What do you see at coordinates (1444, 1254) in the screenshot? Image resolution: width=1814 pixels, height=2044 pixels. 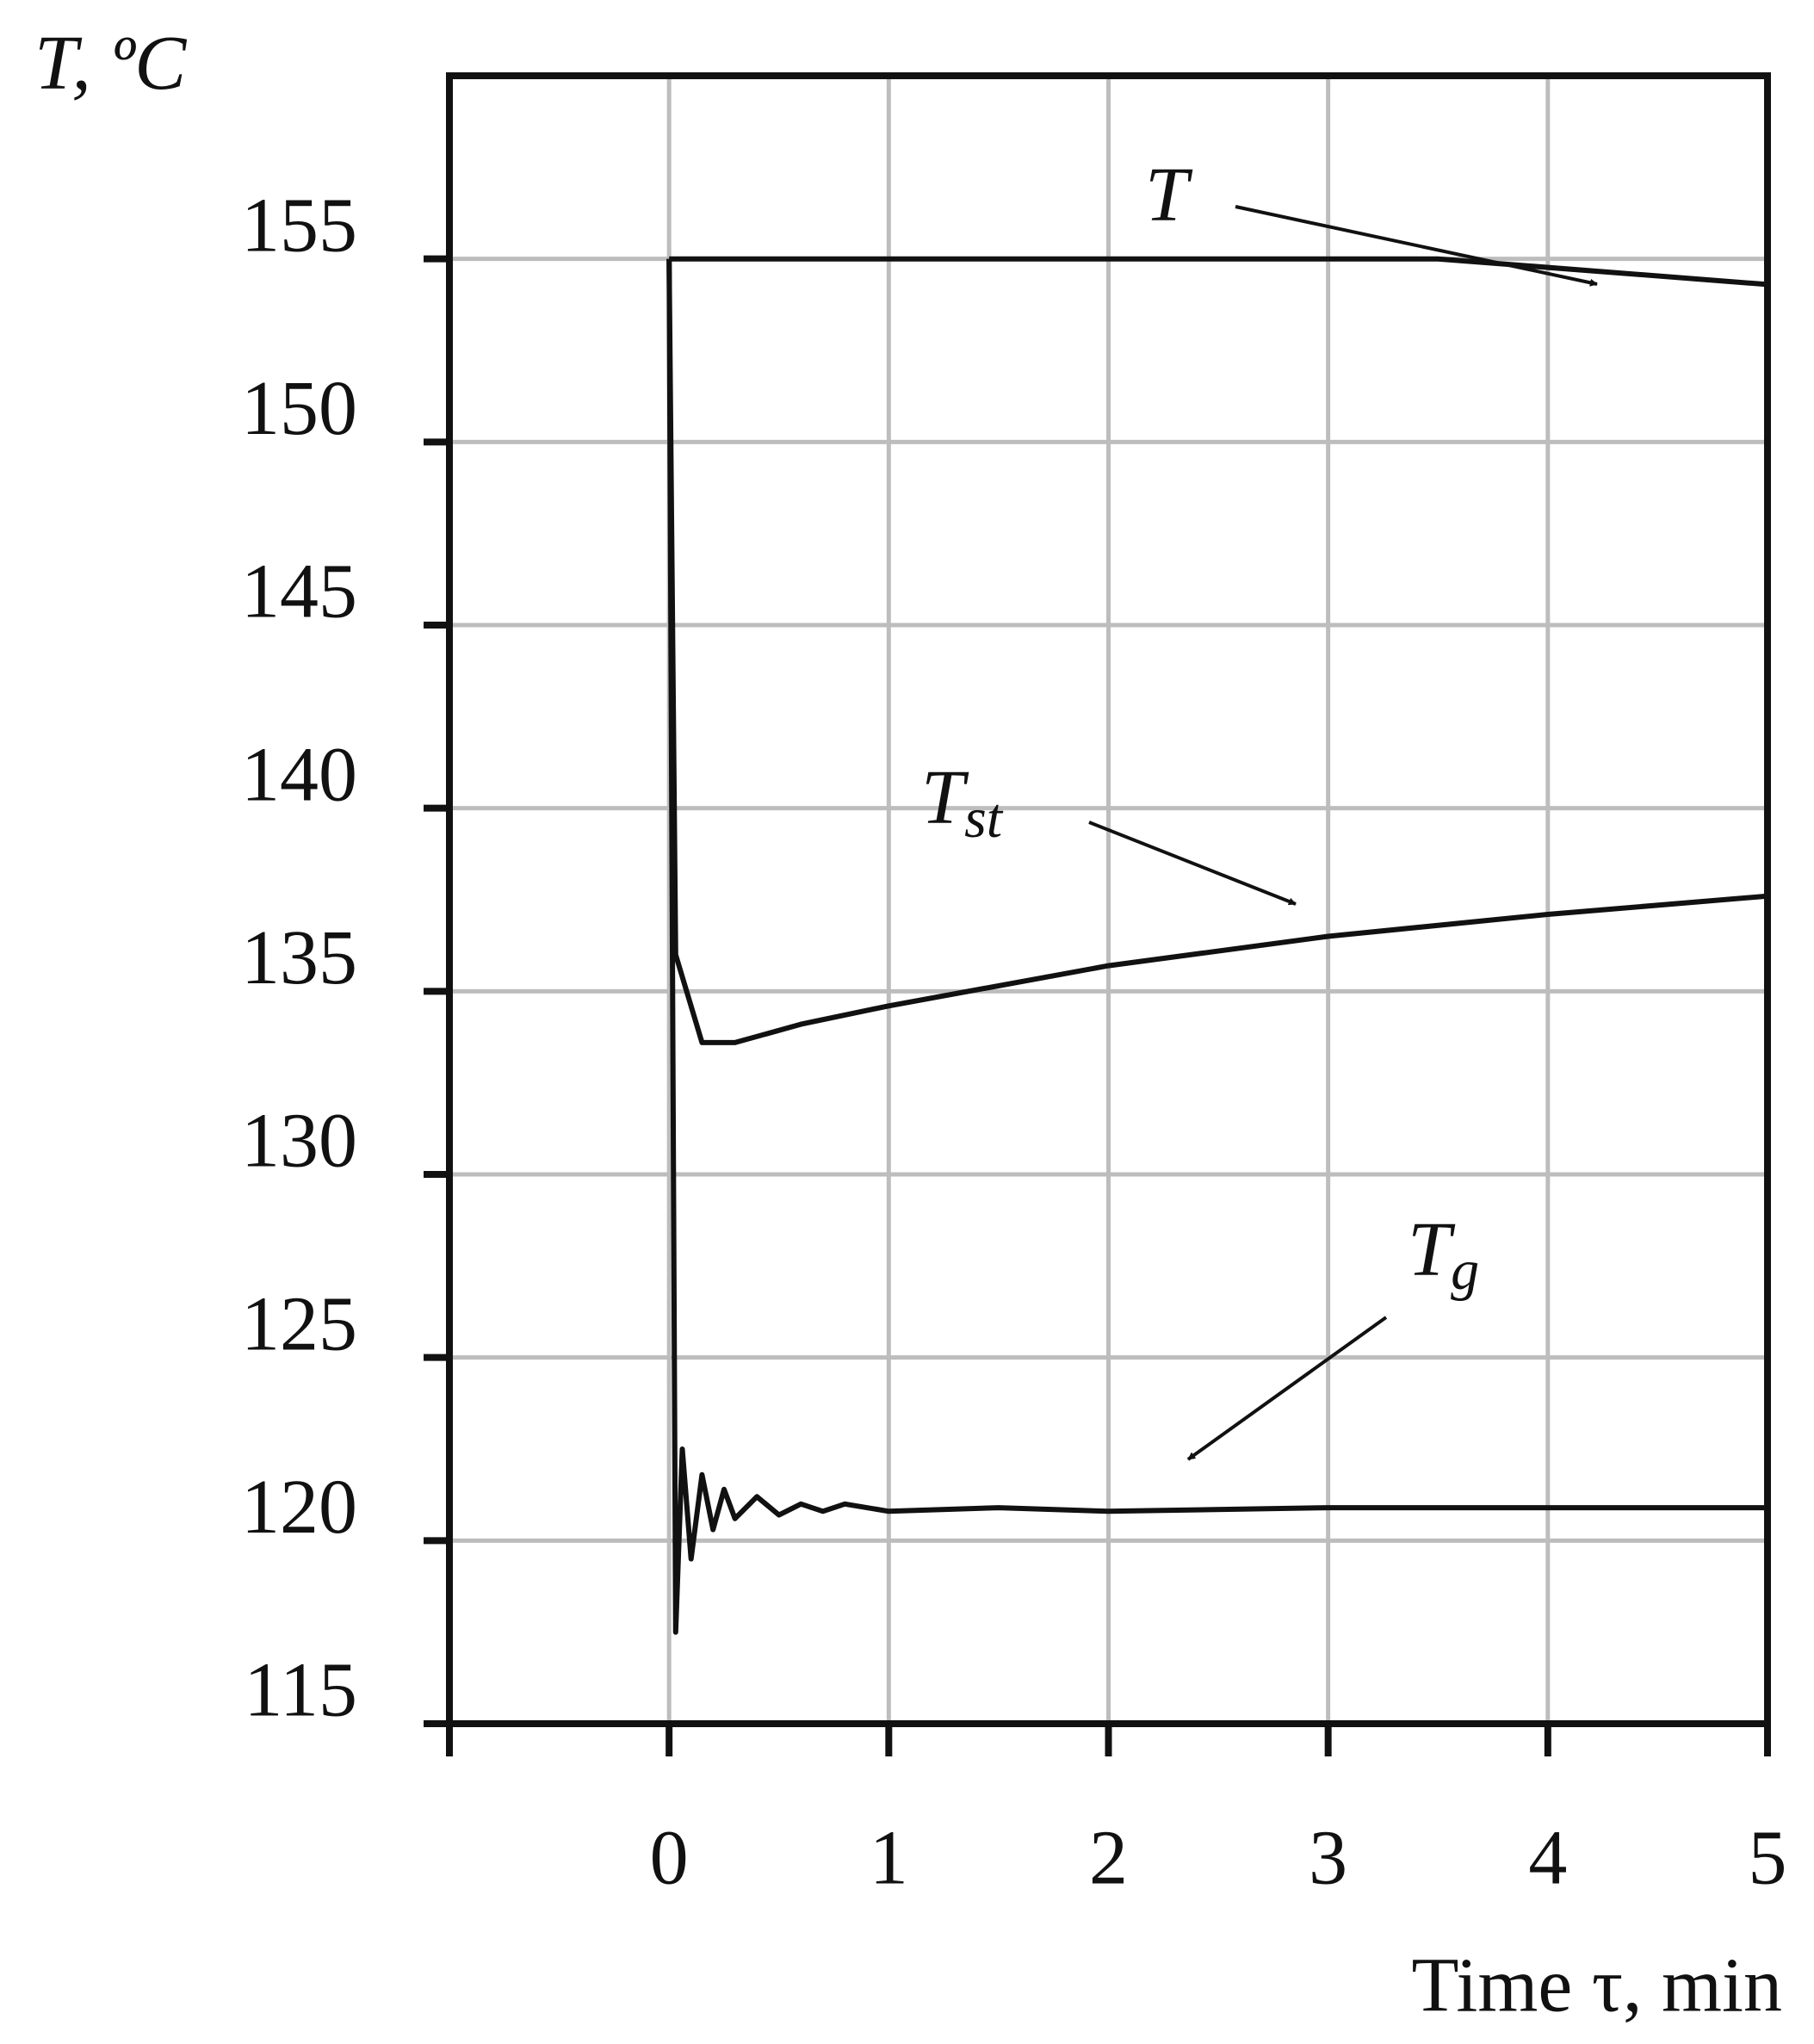 I see `annotation: Tg` at bounding box center [1444, 1254].